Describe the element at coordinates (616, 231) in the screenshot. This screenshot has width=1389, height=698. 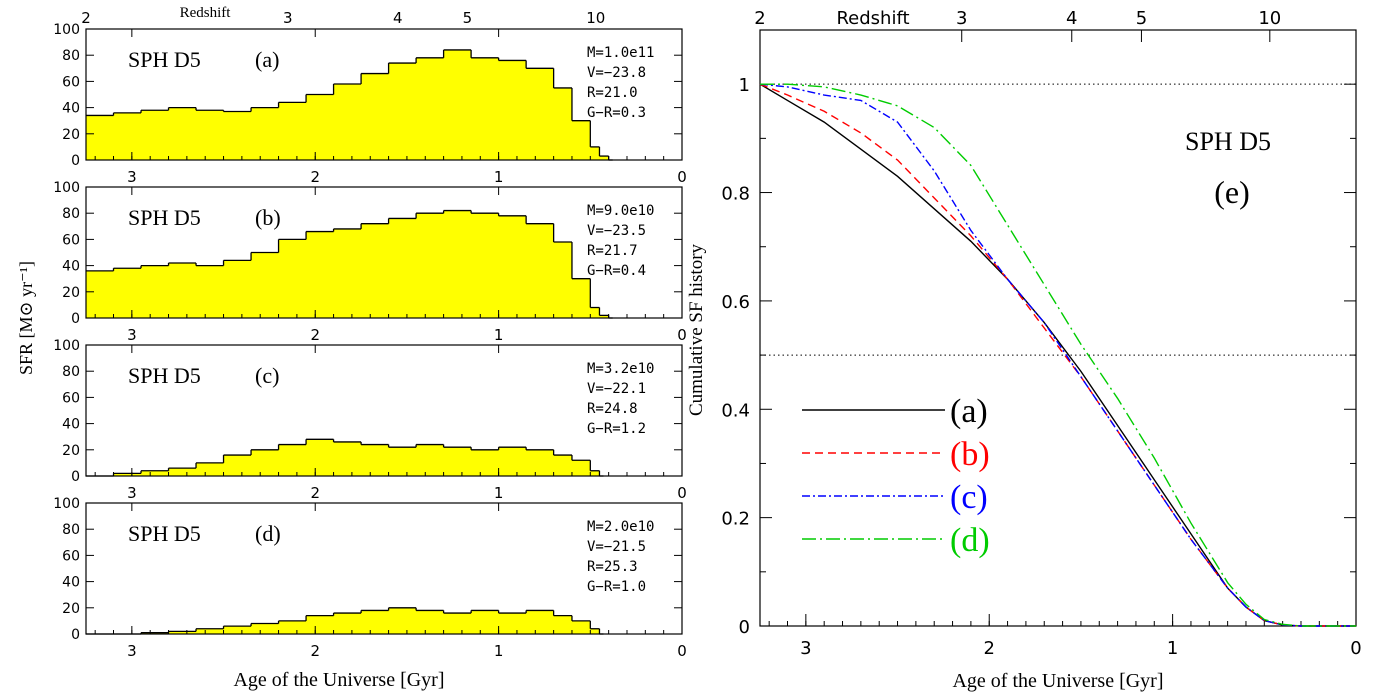
I see `stat-line: V=−23.5` at that location.